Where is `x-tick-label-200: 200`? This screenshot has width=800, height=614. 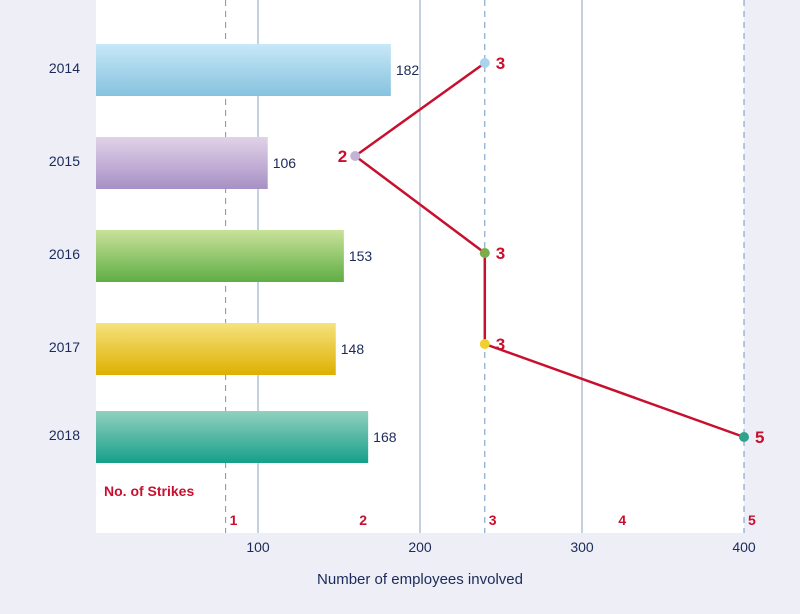 x-tick-label-200: 200 is located at coordinates (420, 547).